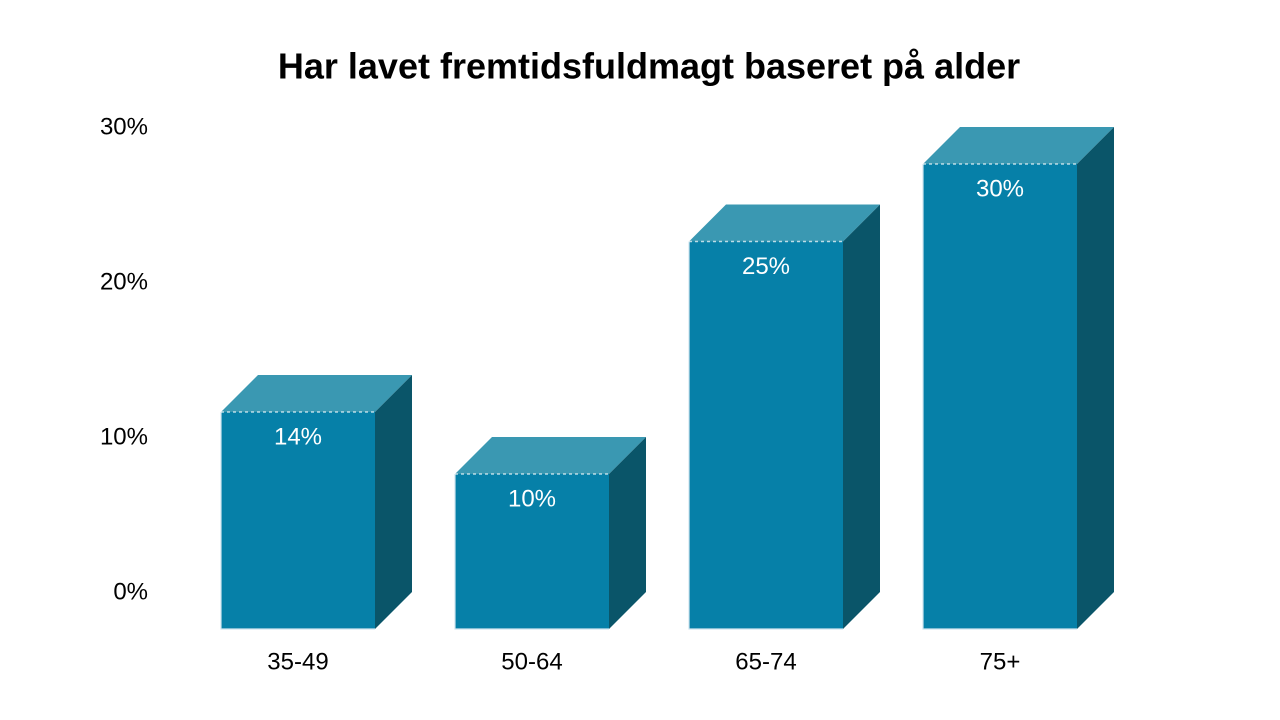 Image resolution: width=1280 pixels, height=720 pixels. I want to click on y-axis: 0% 10% 20% 30%, so click(124, 360).